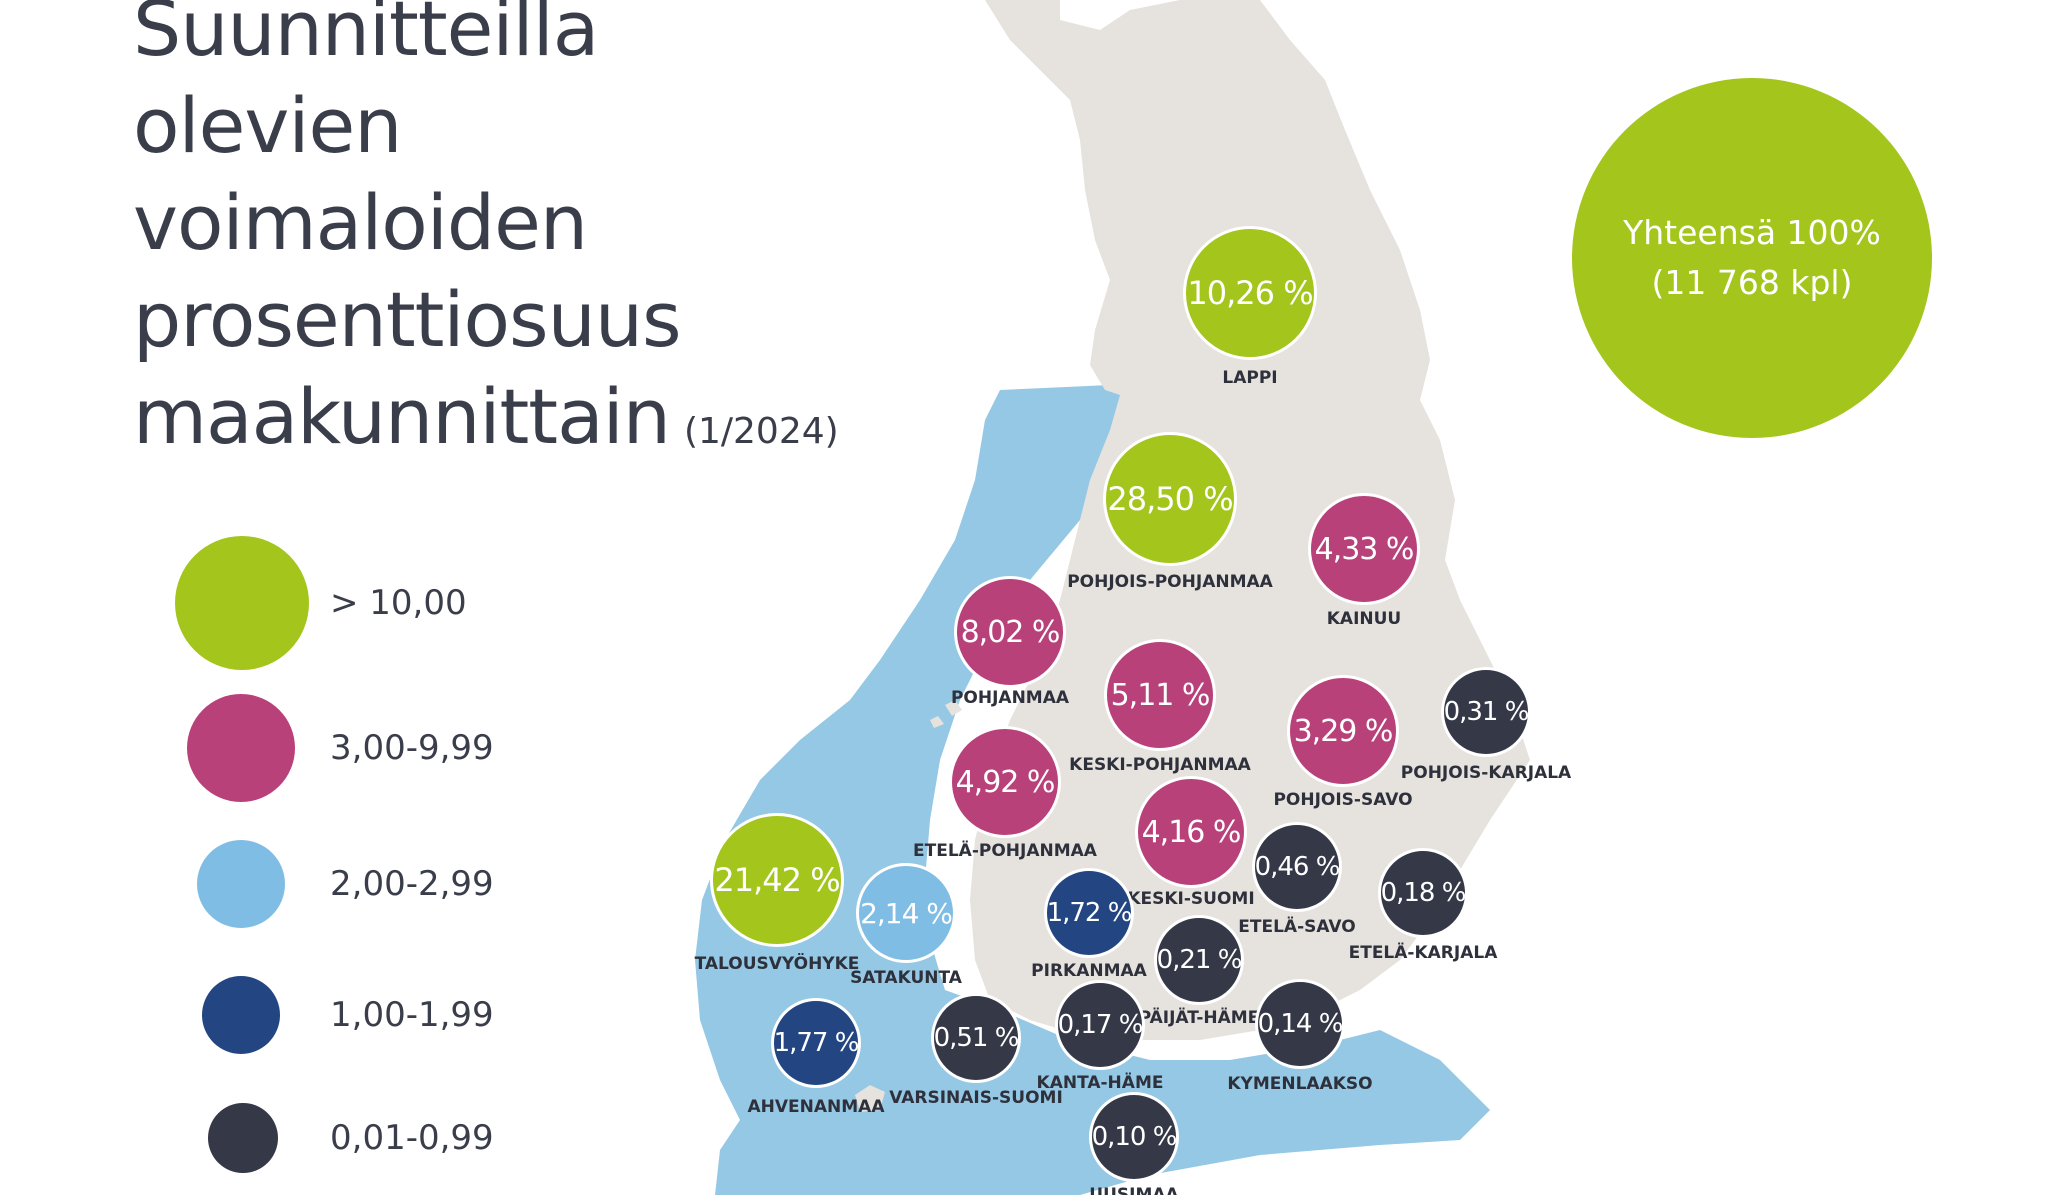  Describe the element at coordinates (1134, 1190) in the screenshot. I see `region-name: UUSIMAA` at that location.